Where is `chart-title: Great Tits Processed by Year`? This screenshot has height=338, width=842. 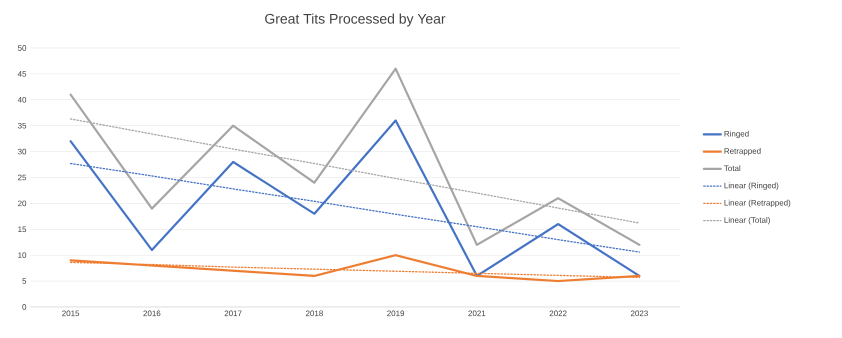 chart-title: Great Tits Processed by Year is located at coordinates (355, 19).